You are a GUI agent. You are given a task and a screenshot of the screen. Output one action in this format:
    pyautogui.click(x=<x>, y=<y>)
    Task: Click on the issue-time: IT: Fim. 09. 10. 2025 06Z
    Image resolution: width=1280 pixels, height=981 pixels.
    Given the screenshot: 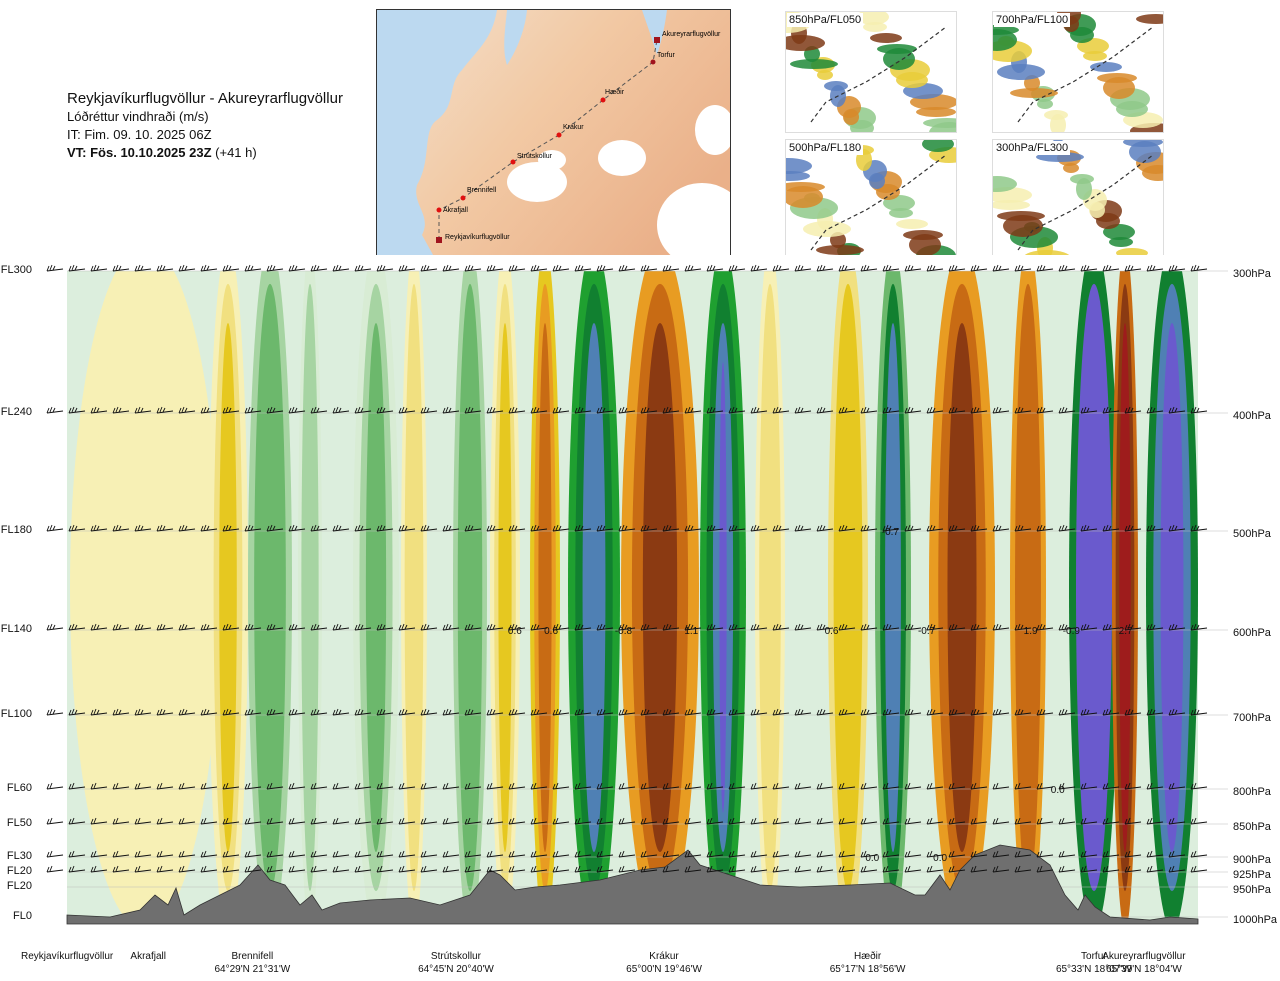 What is the action you would take?
    pyautogui.click(x=139, y=134)
    